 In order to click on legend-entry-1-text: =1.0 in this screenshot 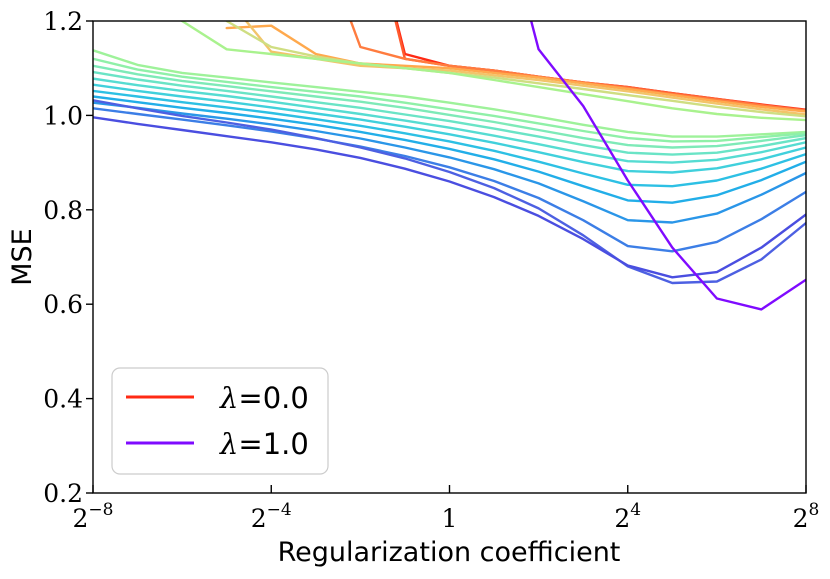, I will do `click(273, 444)`.